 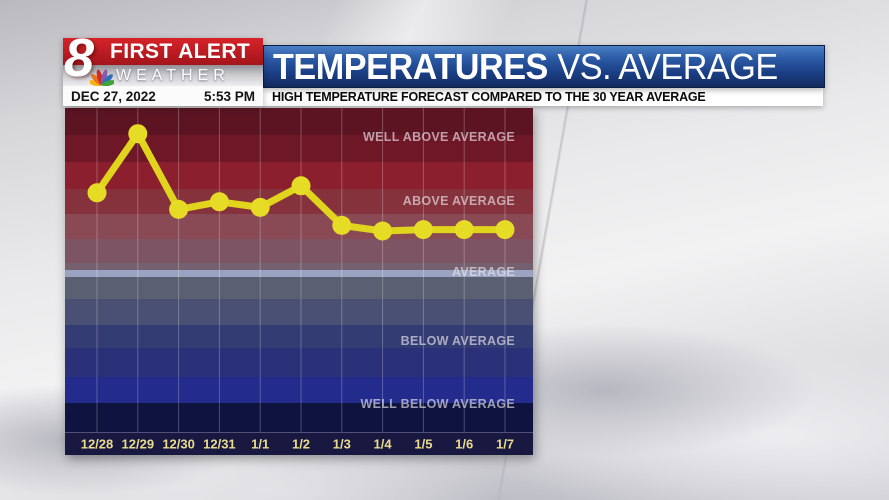 What do you see at coordinates (219, 444) in the screenshot?
I see `axis-label-12-31: 12/31` at bounding box center [219, 444].